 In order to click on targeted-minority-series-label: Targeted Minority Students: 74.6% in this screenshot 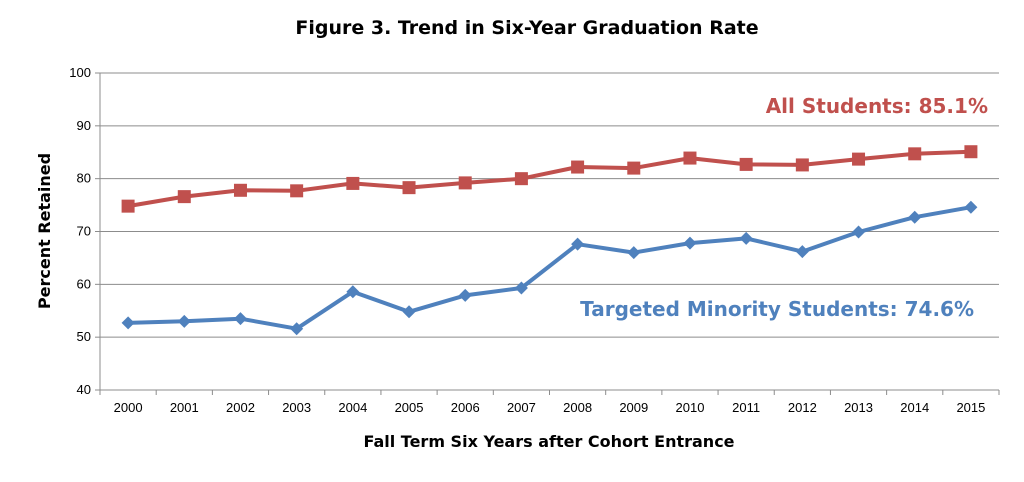, I will do `click(777, 309)`.